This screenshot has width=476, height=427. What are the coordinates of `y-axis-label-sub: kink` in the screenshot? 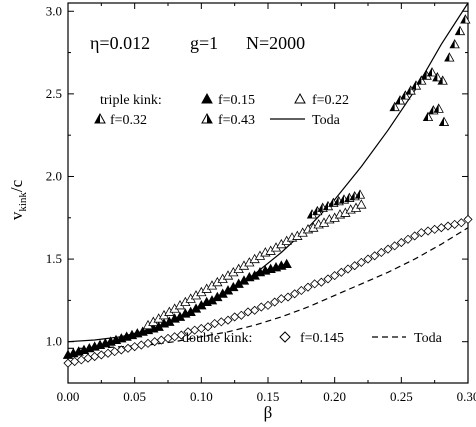 It's located at (23, 202).